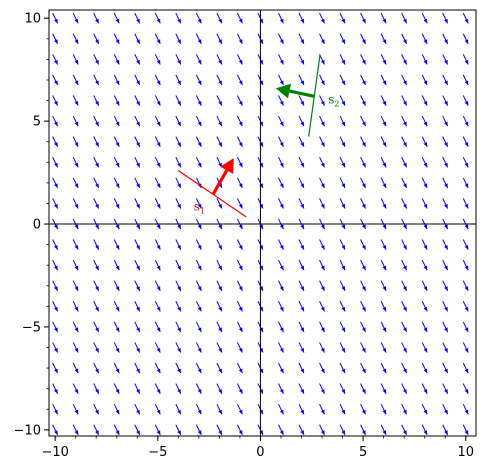 This screenshot has width=486, height=470. I want to click on annotation-s1: s1, so click(212, 188).